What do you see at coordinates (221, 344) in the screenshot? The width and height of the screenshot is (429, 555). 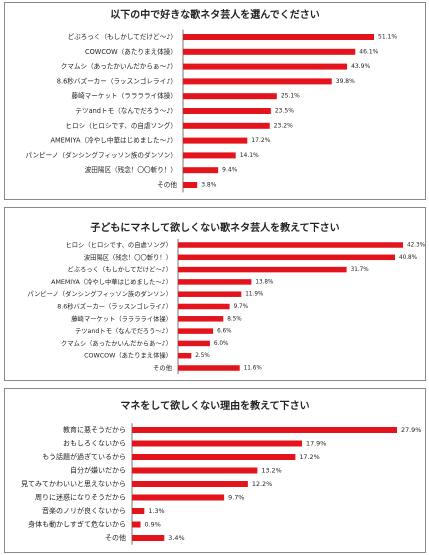 I see `data-label: 6.0%` at bounding box center [221, 344].